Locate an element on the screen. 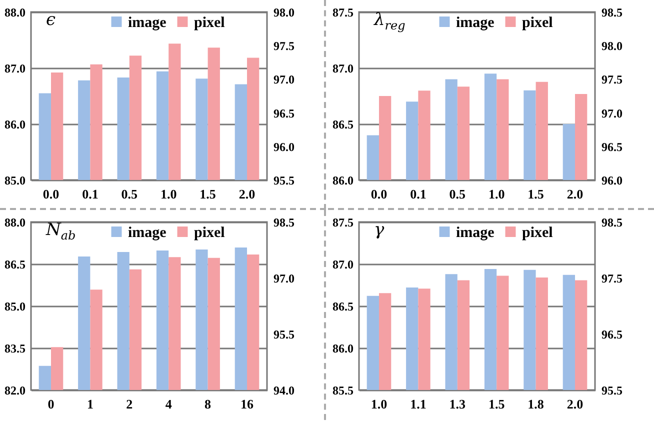 The width and height of the screenshot is (654, 421). y-tick-label: 83.5 is located at coordinates (15, 349).